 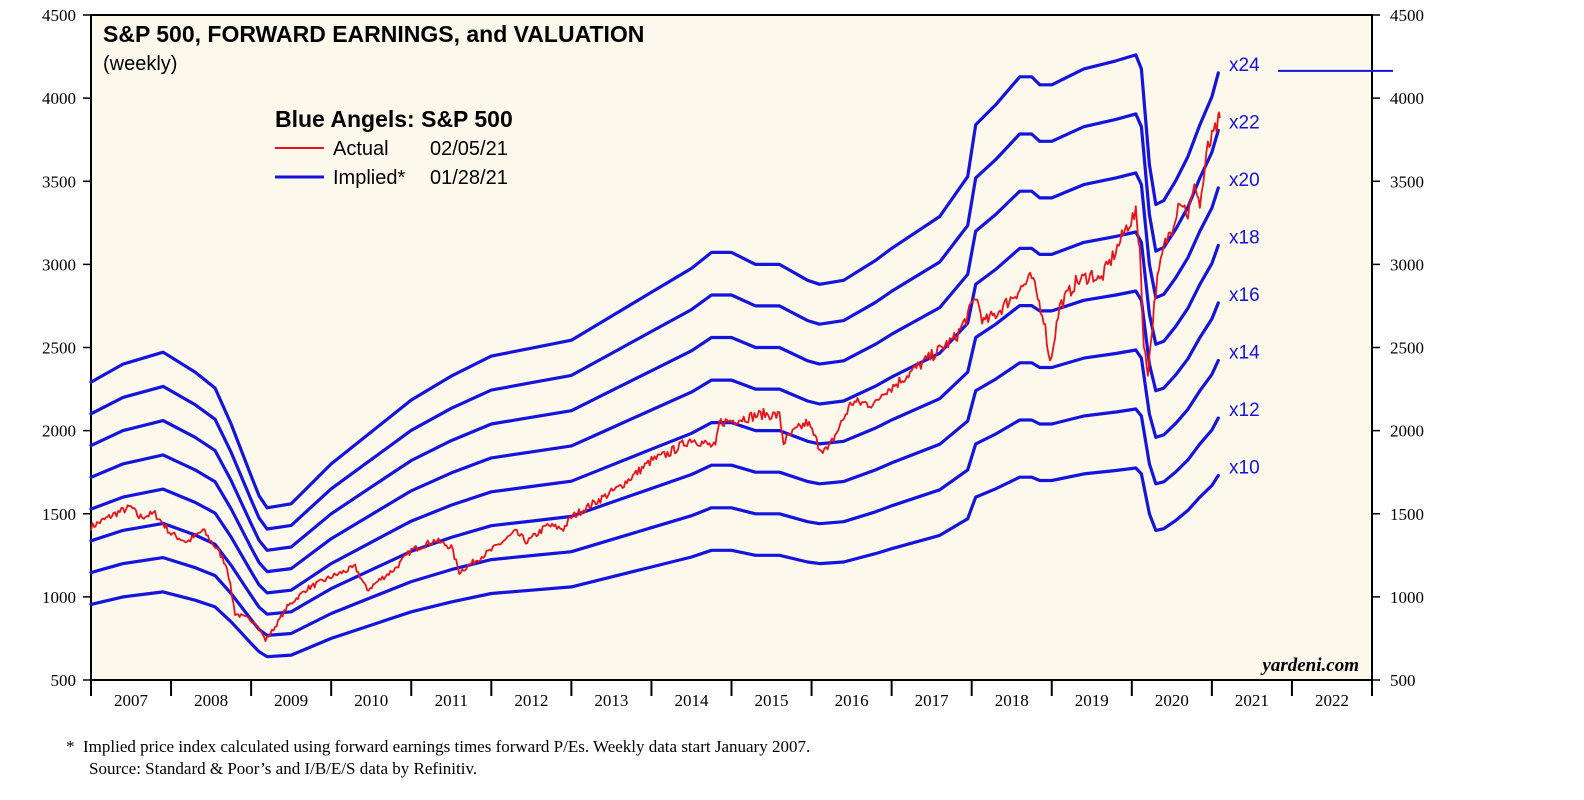 What do you see at coordinates (1407, 597) in the screenshot?
I see `y-tick-label-right: 1000` at bounding box center [1407, 597].